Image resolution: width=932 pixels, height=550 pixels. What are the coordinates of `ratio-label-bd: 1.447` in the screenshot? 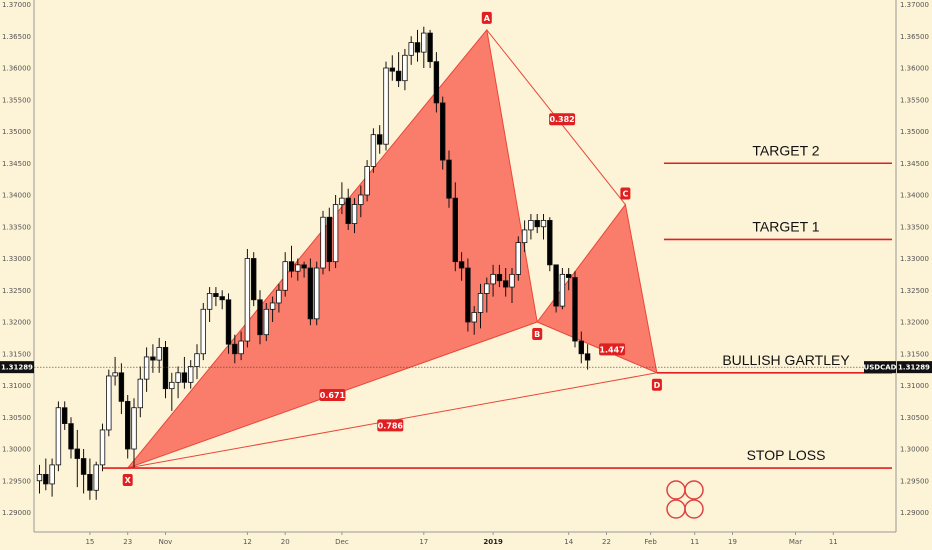 It's located at (611, 349).